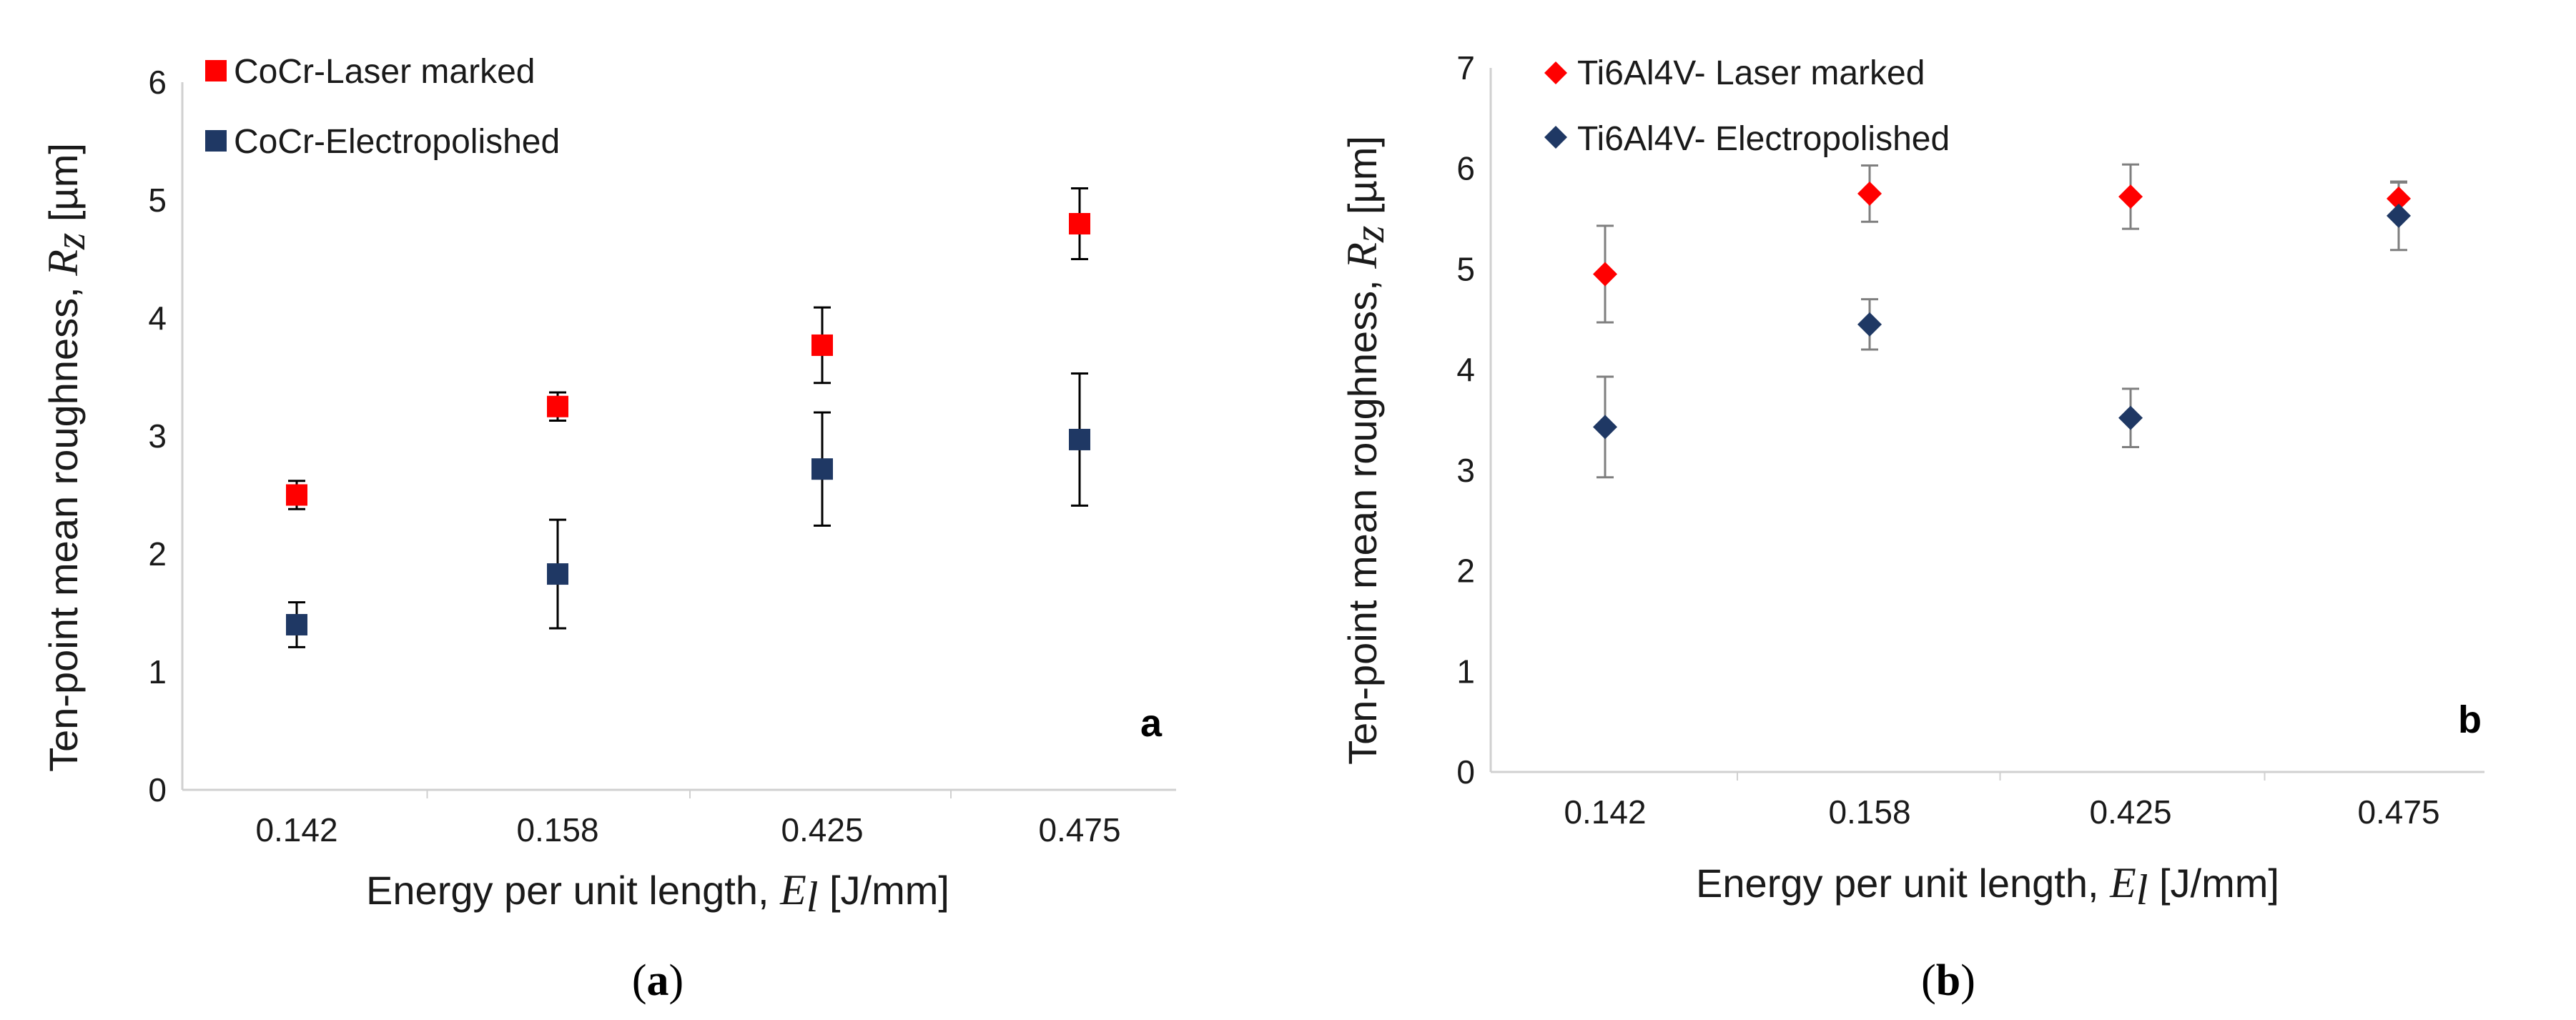 This screenshot has width=2576, height=1020. I want to click on panel-b-y-tick-label: 7, so click(1465, 67).